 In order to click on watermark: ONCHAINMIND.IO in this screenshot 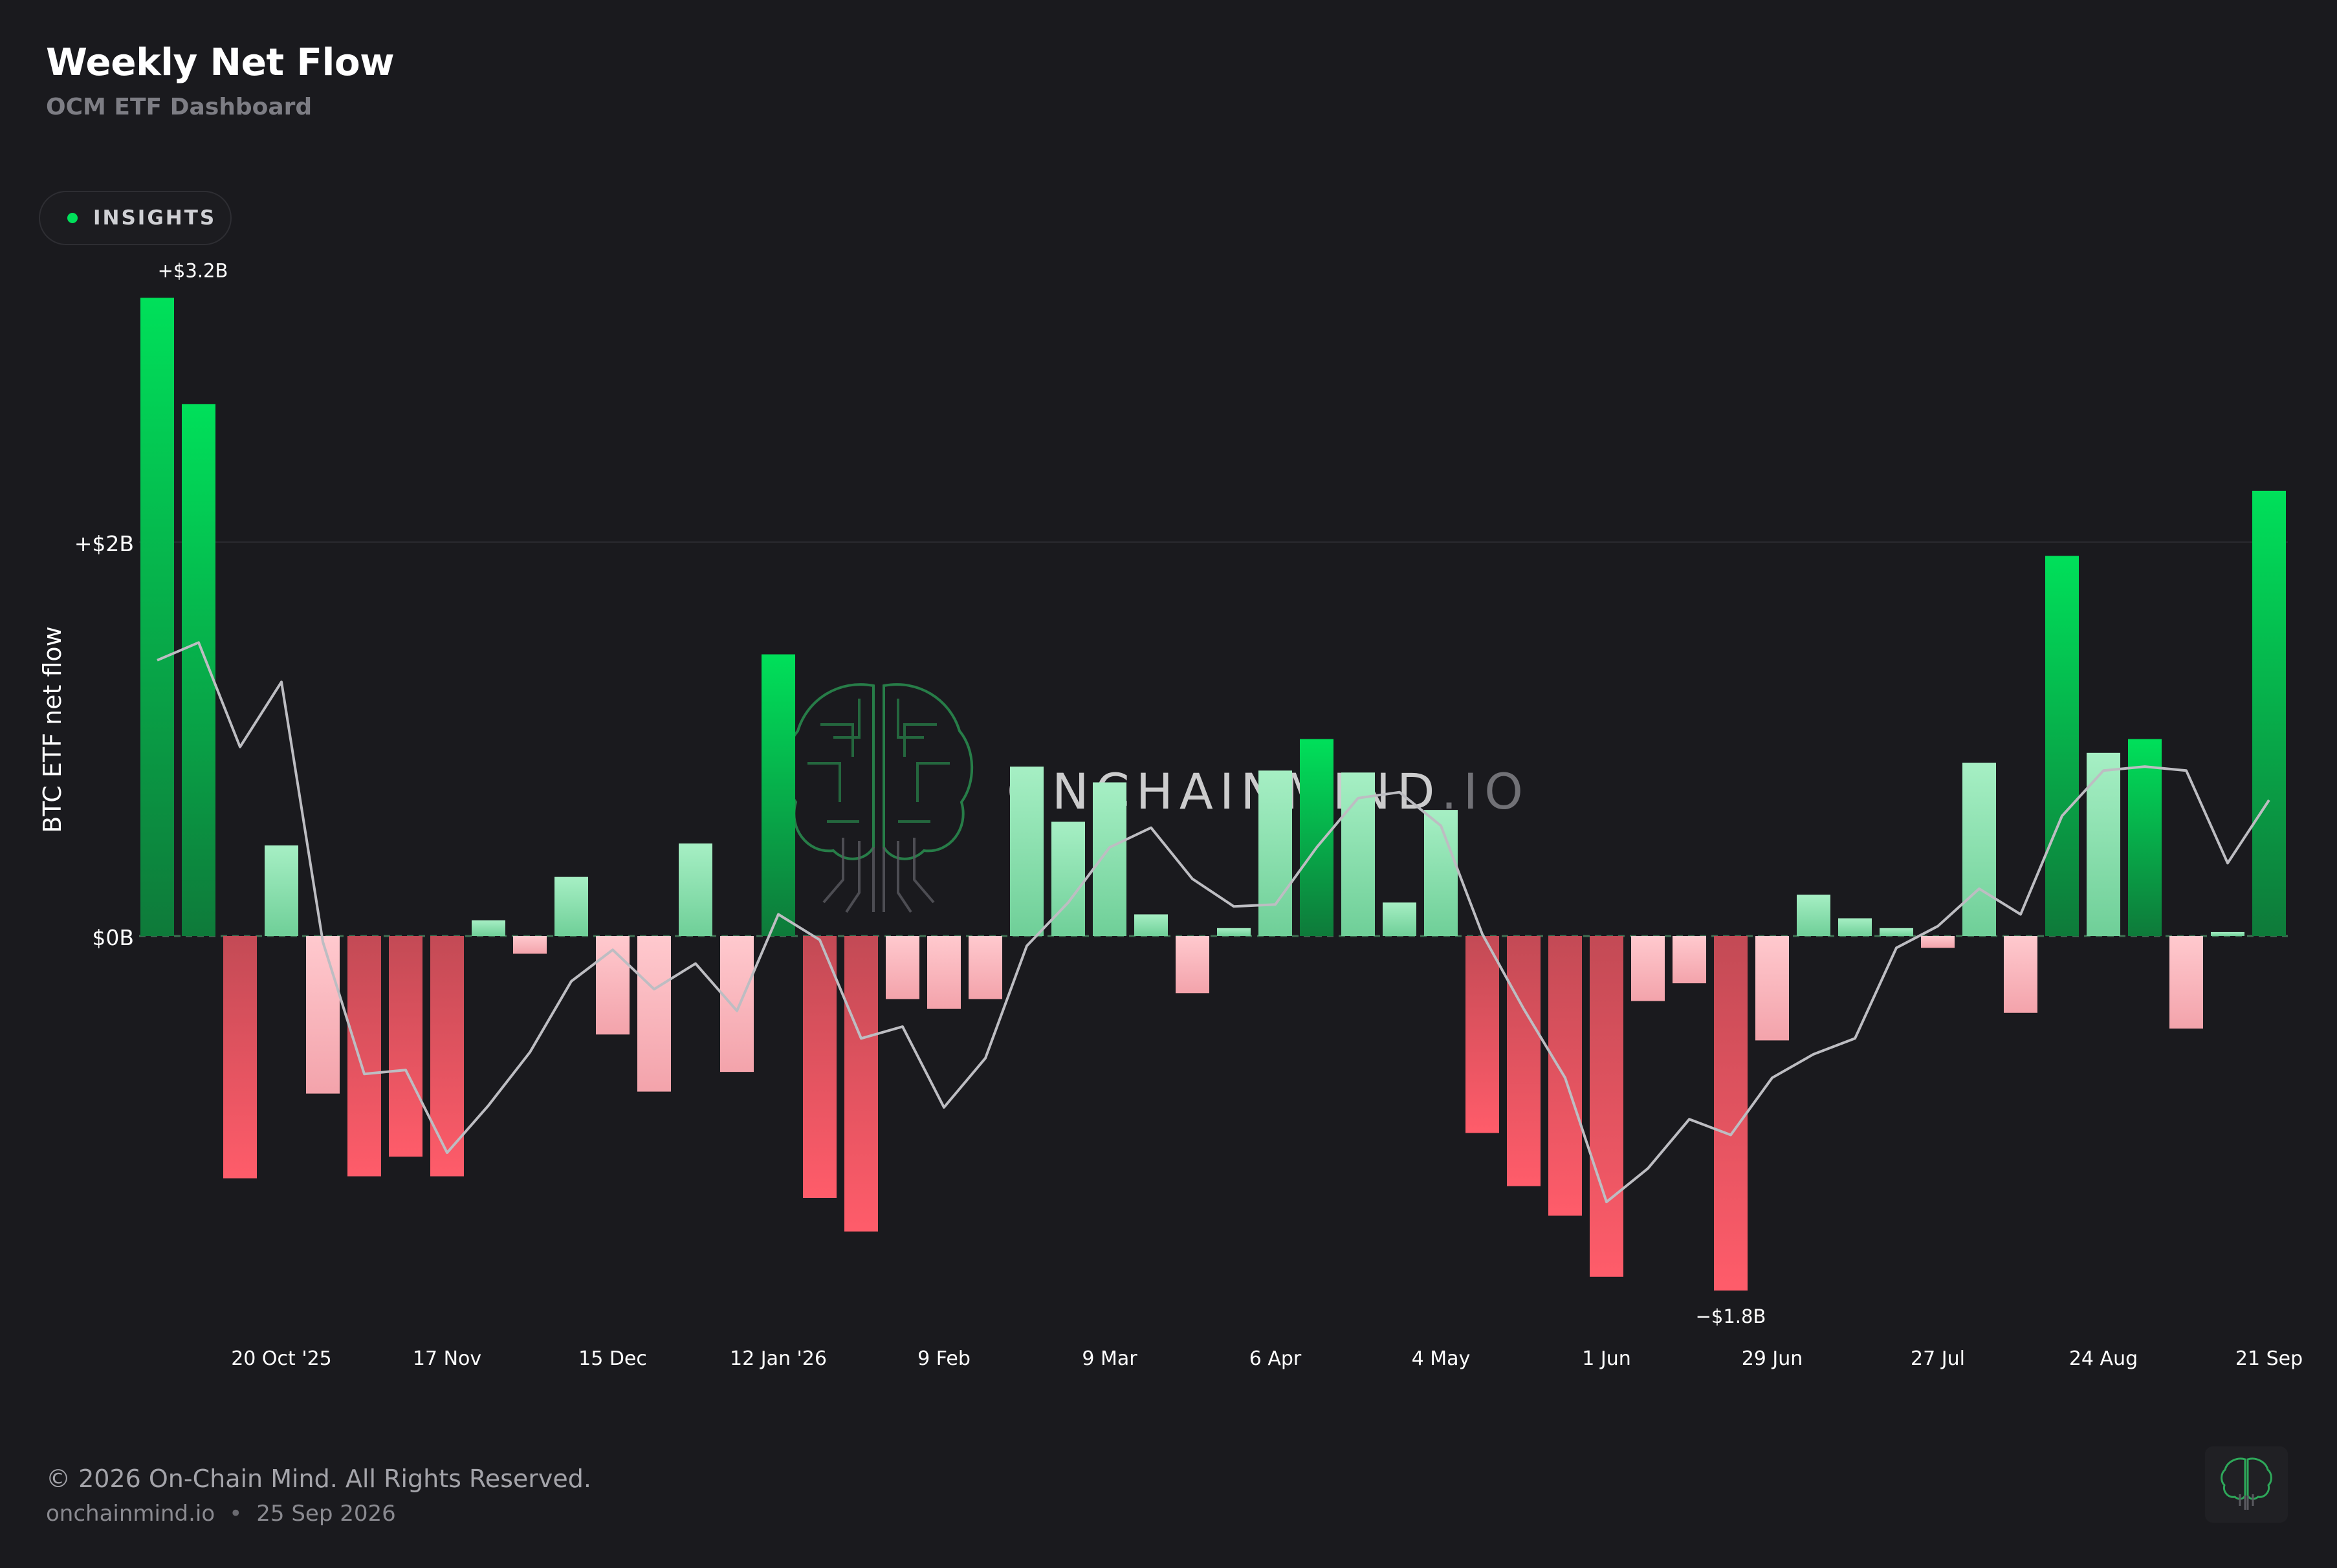, I will do `click(1153, 798)`.